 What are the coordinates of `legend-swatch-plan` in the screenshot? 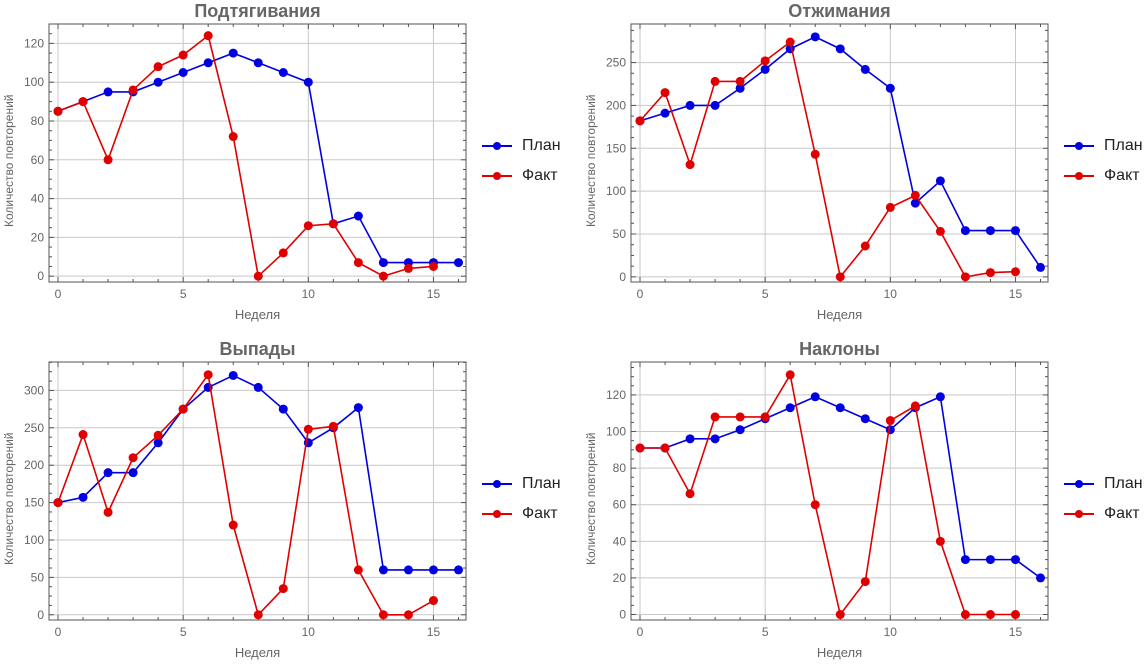 It's located at (1079, 484).